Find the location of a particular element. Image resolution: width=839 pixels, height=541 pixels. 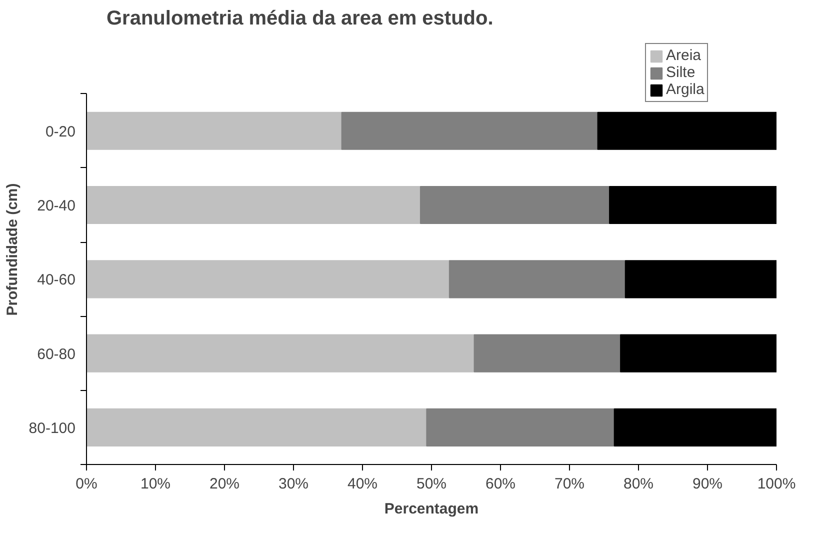

y-tick-label: 60-80 is located at coordinates (56, 354).